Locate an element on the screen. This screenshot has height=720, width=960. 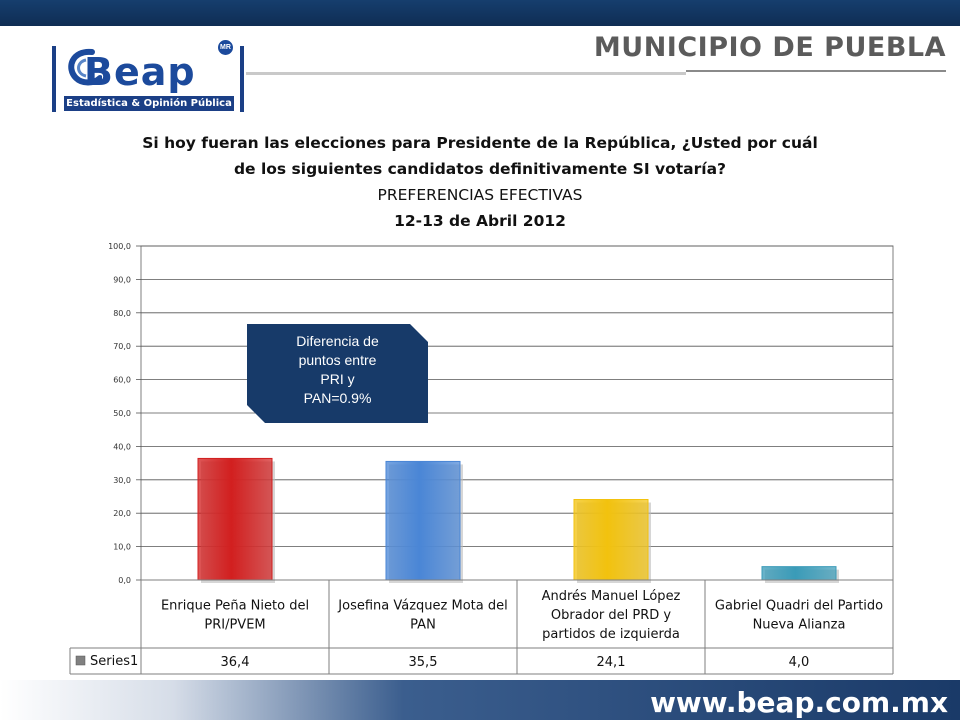
logo-right-bar is located at coordinates (242, 79).